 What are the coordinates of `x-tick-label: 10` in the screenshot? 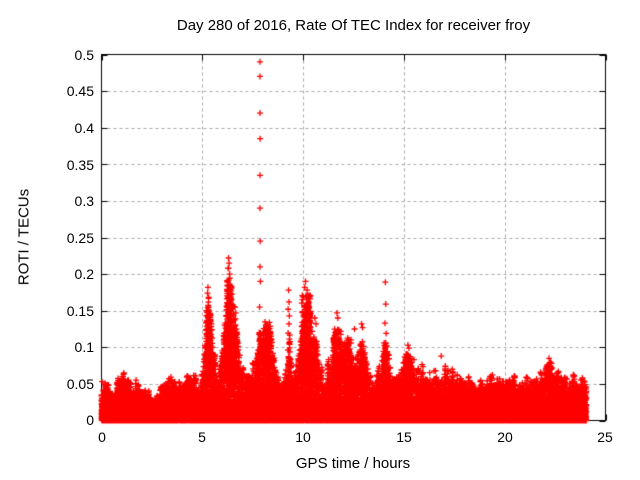 It's located at (303, 437).